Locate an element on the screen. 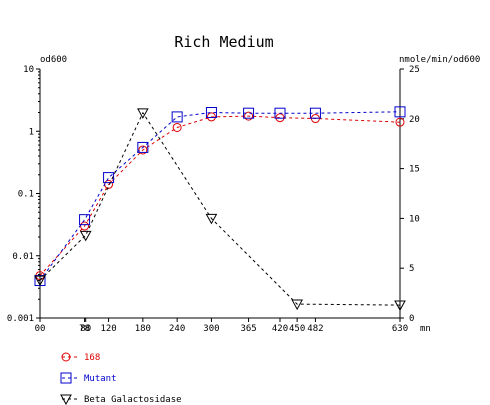 Image resolution: width=490 pixels, height=405 pixels. legend-item: Beta Galactosidase is located at coordinates (121, 399).